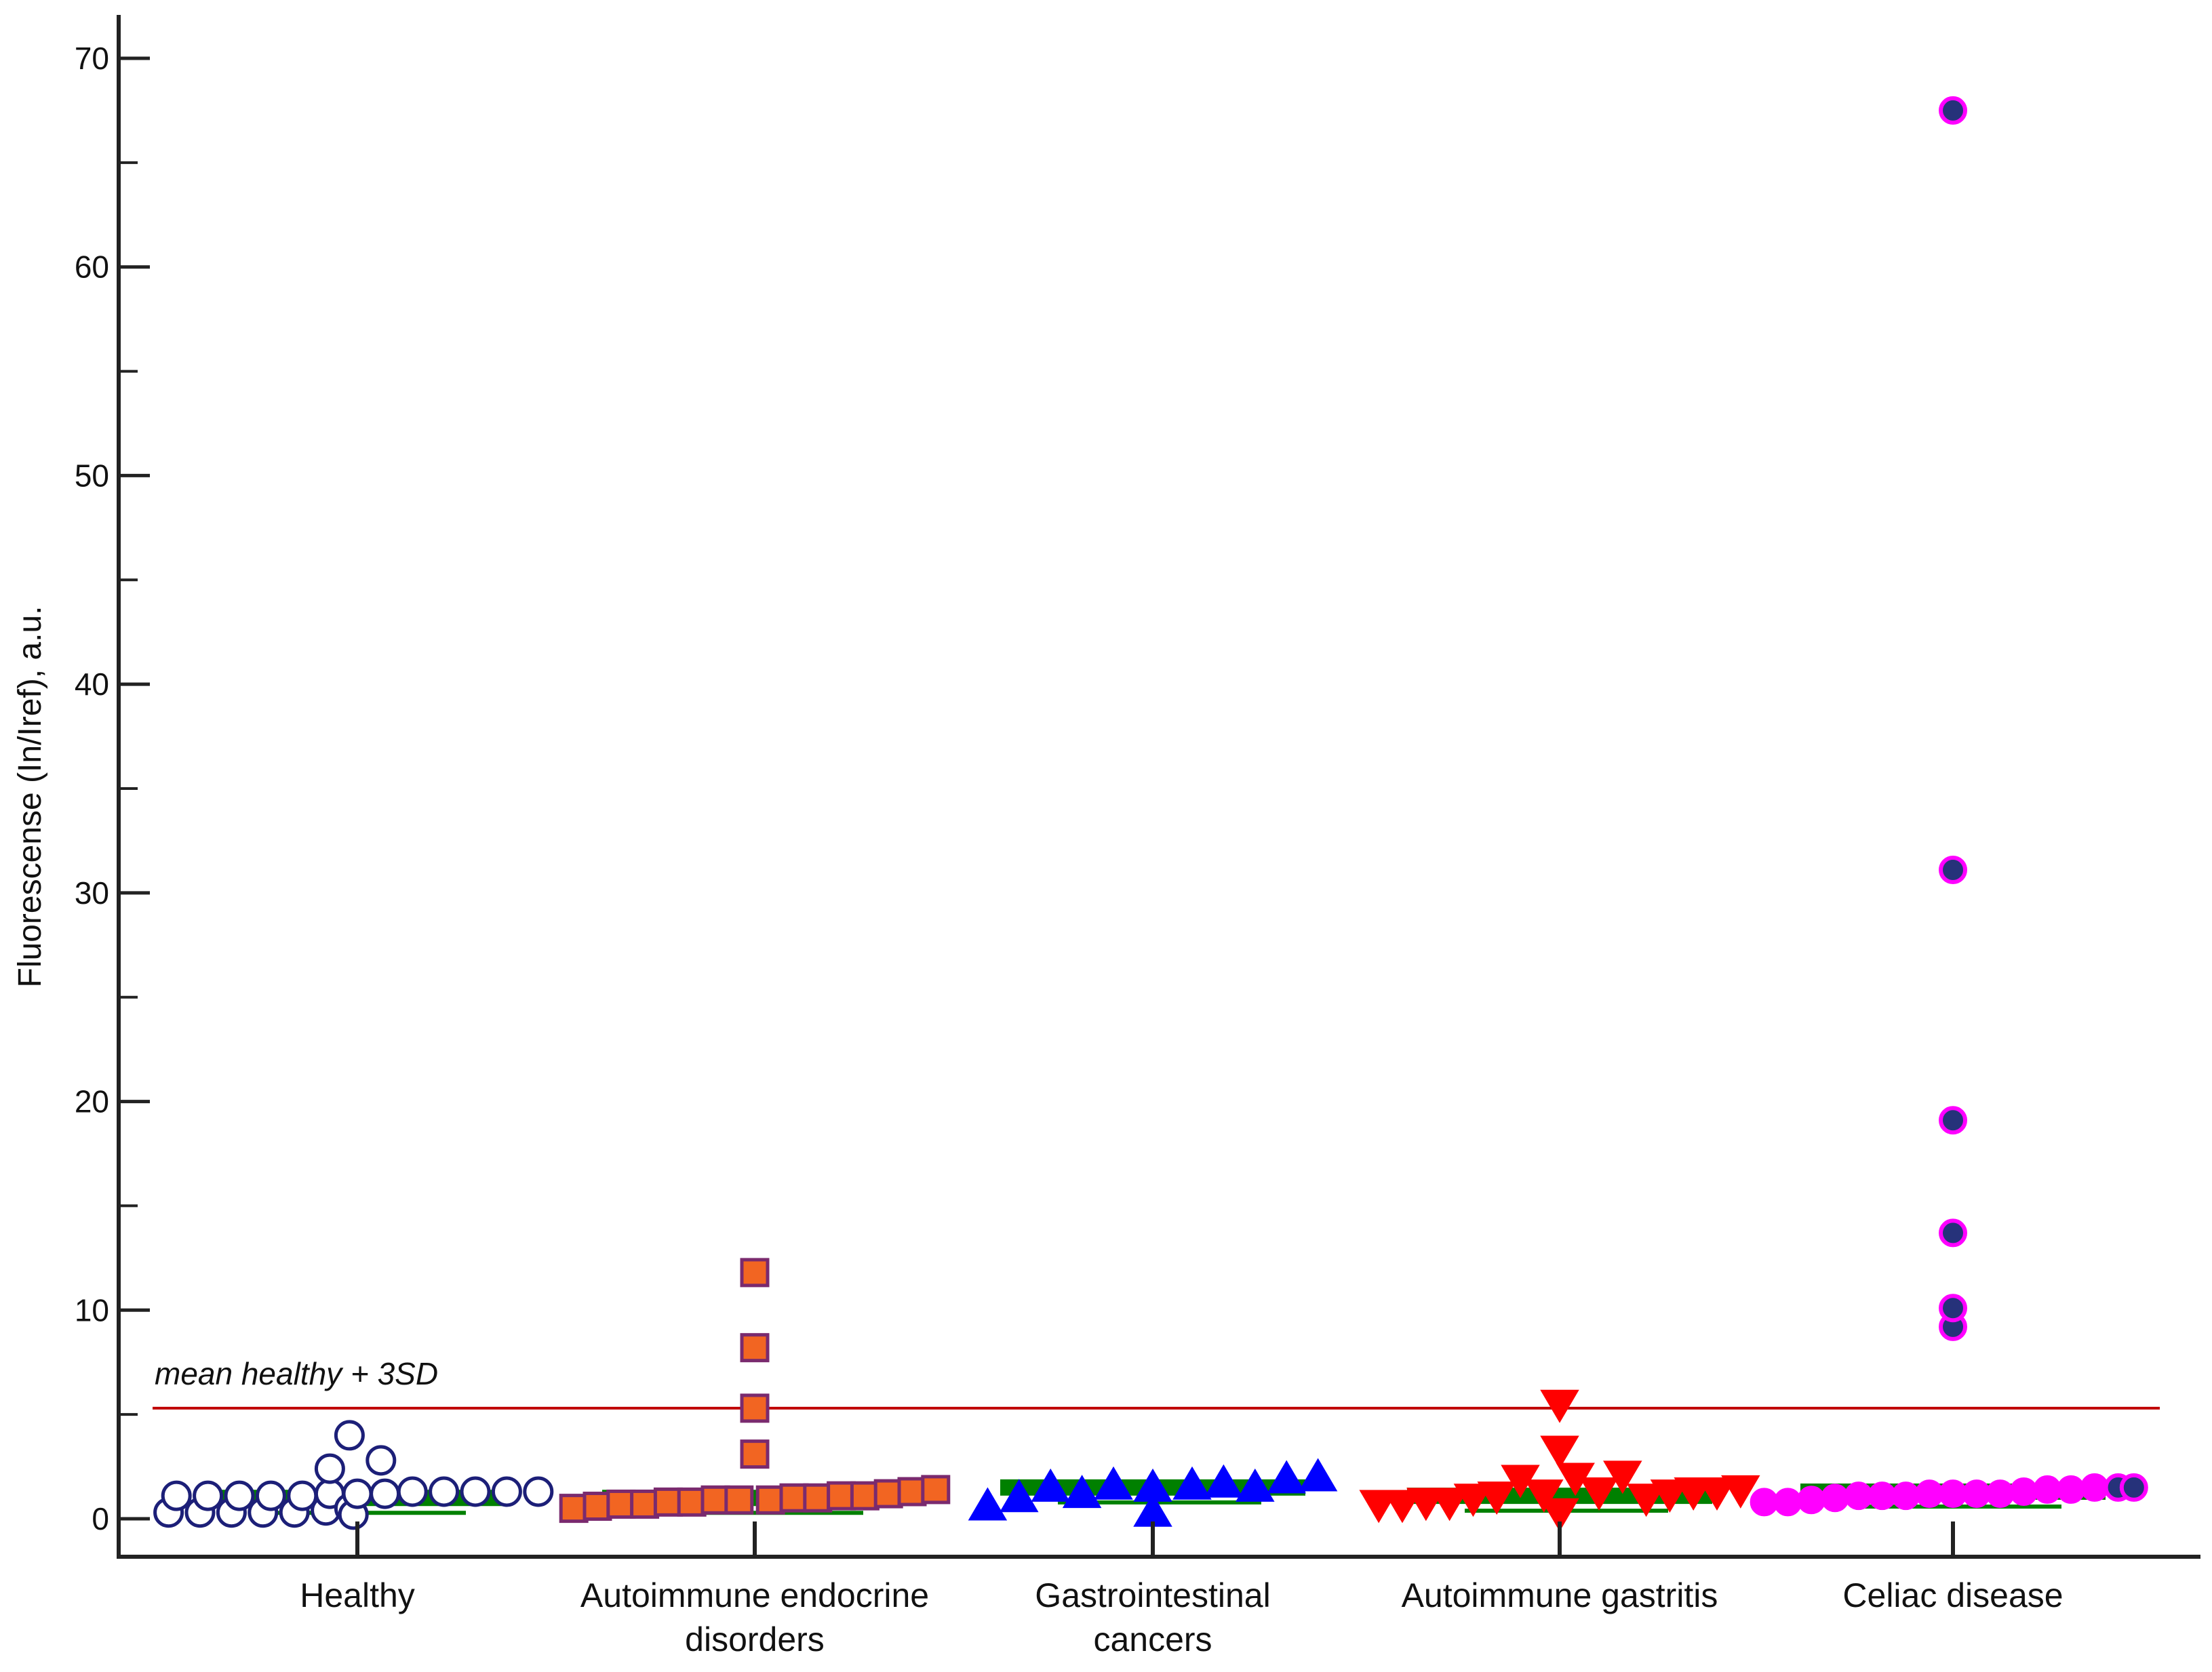 The image size is (2212, 1672). What do you see at coordinates (296, 1373) in the screenshot?
I see `reference-line-label: mean healthy + 3SD` at bounding box center [296, 1373].